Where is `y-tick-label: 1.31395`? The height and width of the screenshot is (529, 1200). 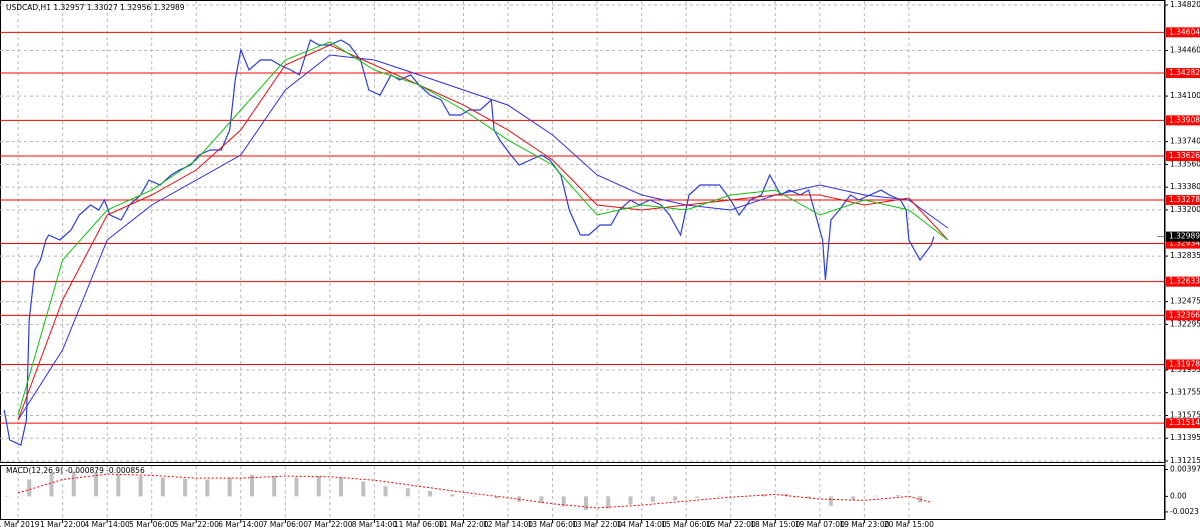 y-tick-label: 1.31395 is located at coordinates (1185, 437).